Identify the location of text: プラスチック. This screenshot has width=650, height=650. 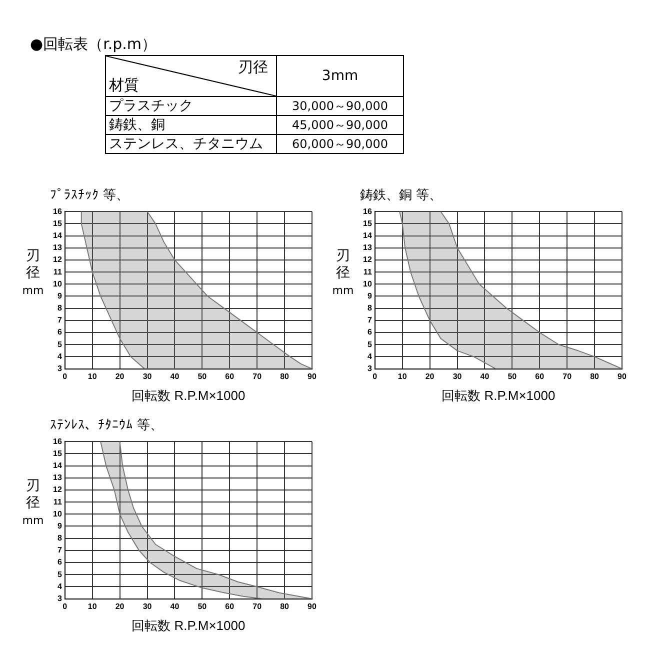
(191, 106).